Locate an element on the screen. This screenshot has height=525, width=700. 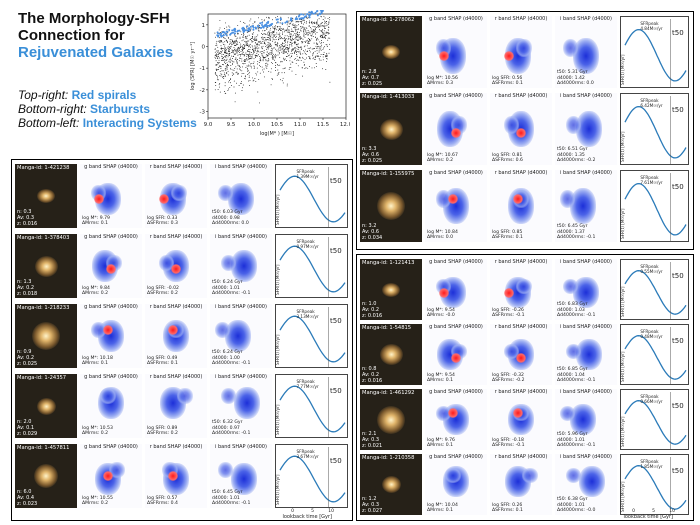
sfh-curve-svg is located at coordinates (655, 355).